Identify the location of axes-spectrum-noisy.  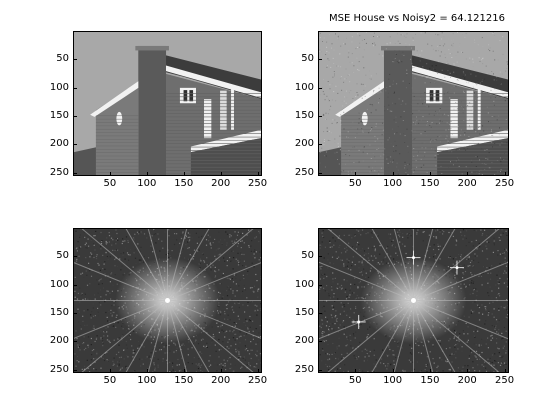
(413, 300).